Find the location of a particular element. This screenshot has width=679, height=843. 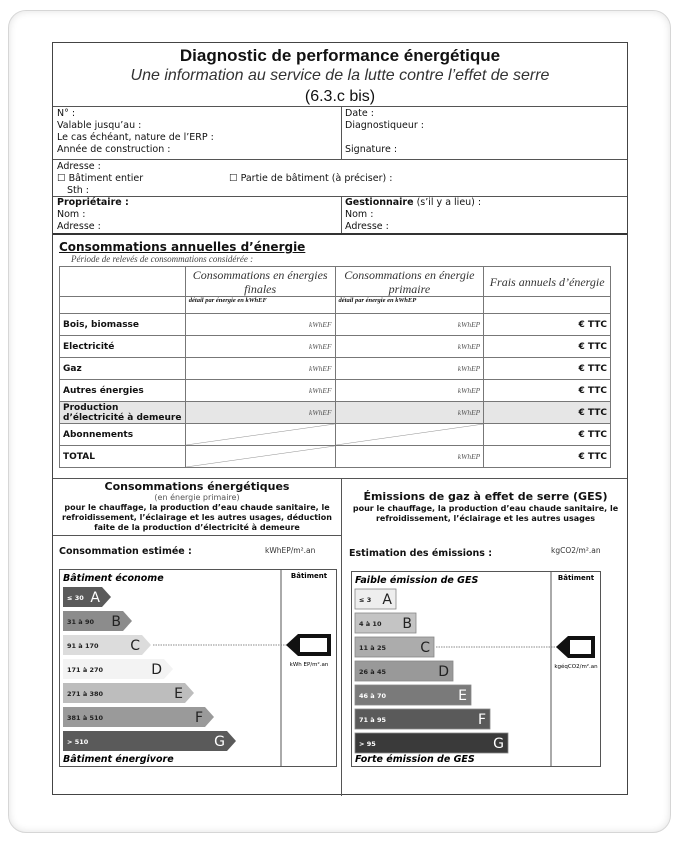

label-part-building: Partie de bâtiment (à préciser) : is located at coordinates (316, 178).